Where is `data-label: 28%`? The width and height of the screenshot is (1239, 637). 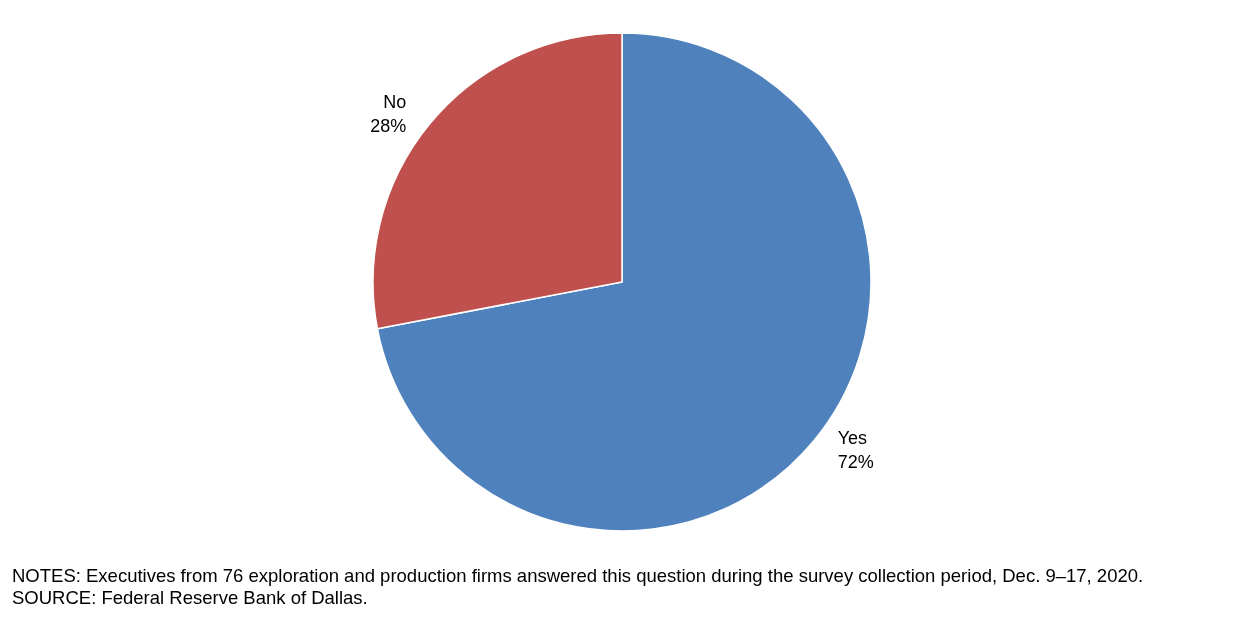
data-label: 28% is located at coordinates (388, 126).